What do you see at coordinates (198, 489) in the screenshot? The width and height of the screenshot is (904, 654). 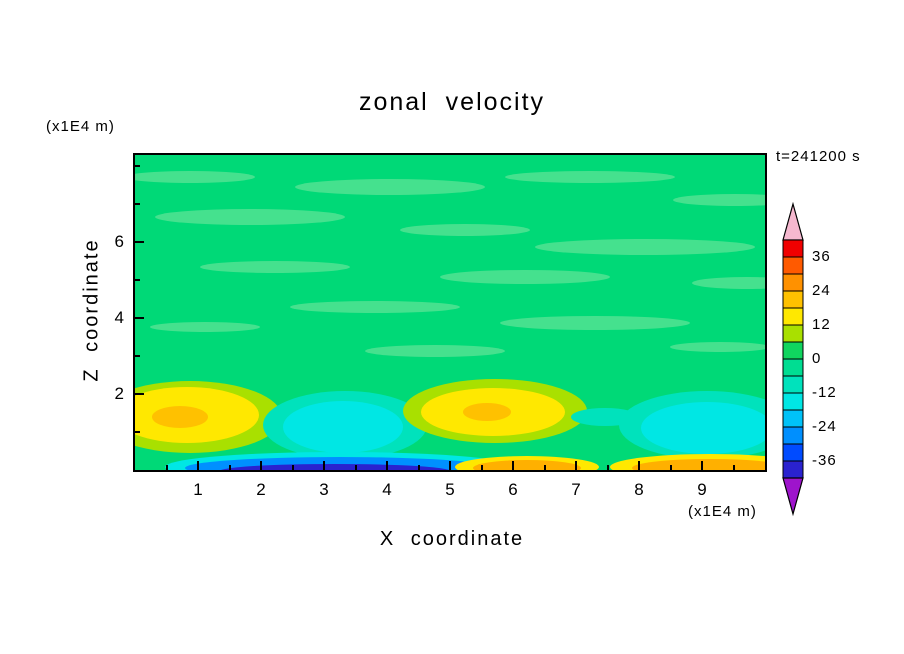 I see `x-tick-label: 1` at bounding box center [198, 489].